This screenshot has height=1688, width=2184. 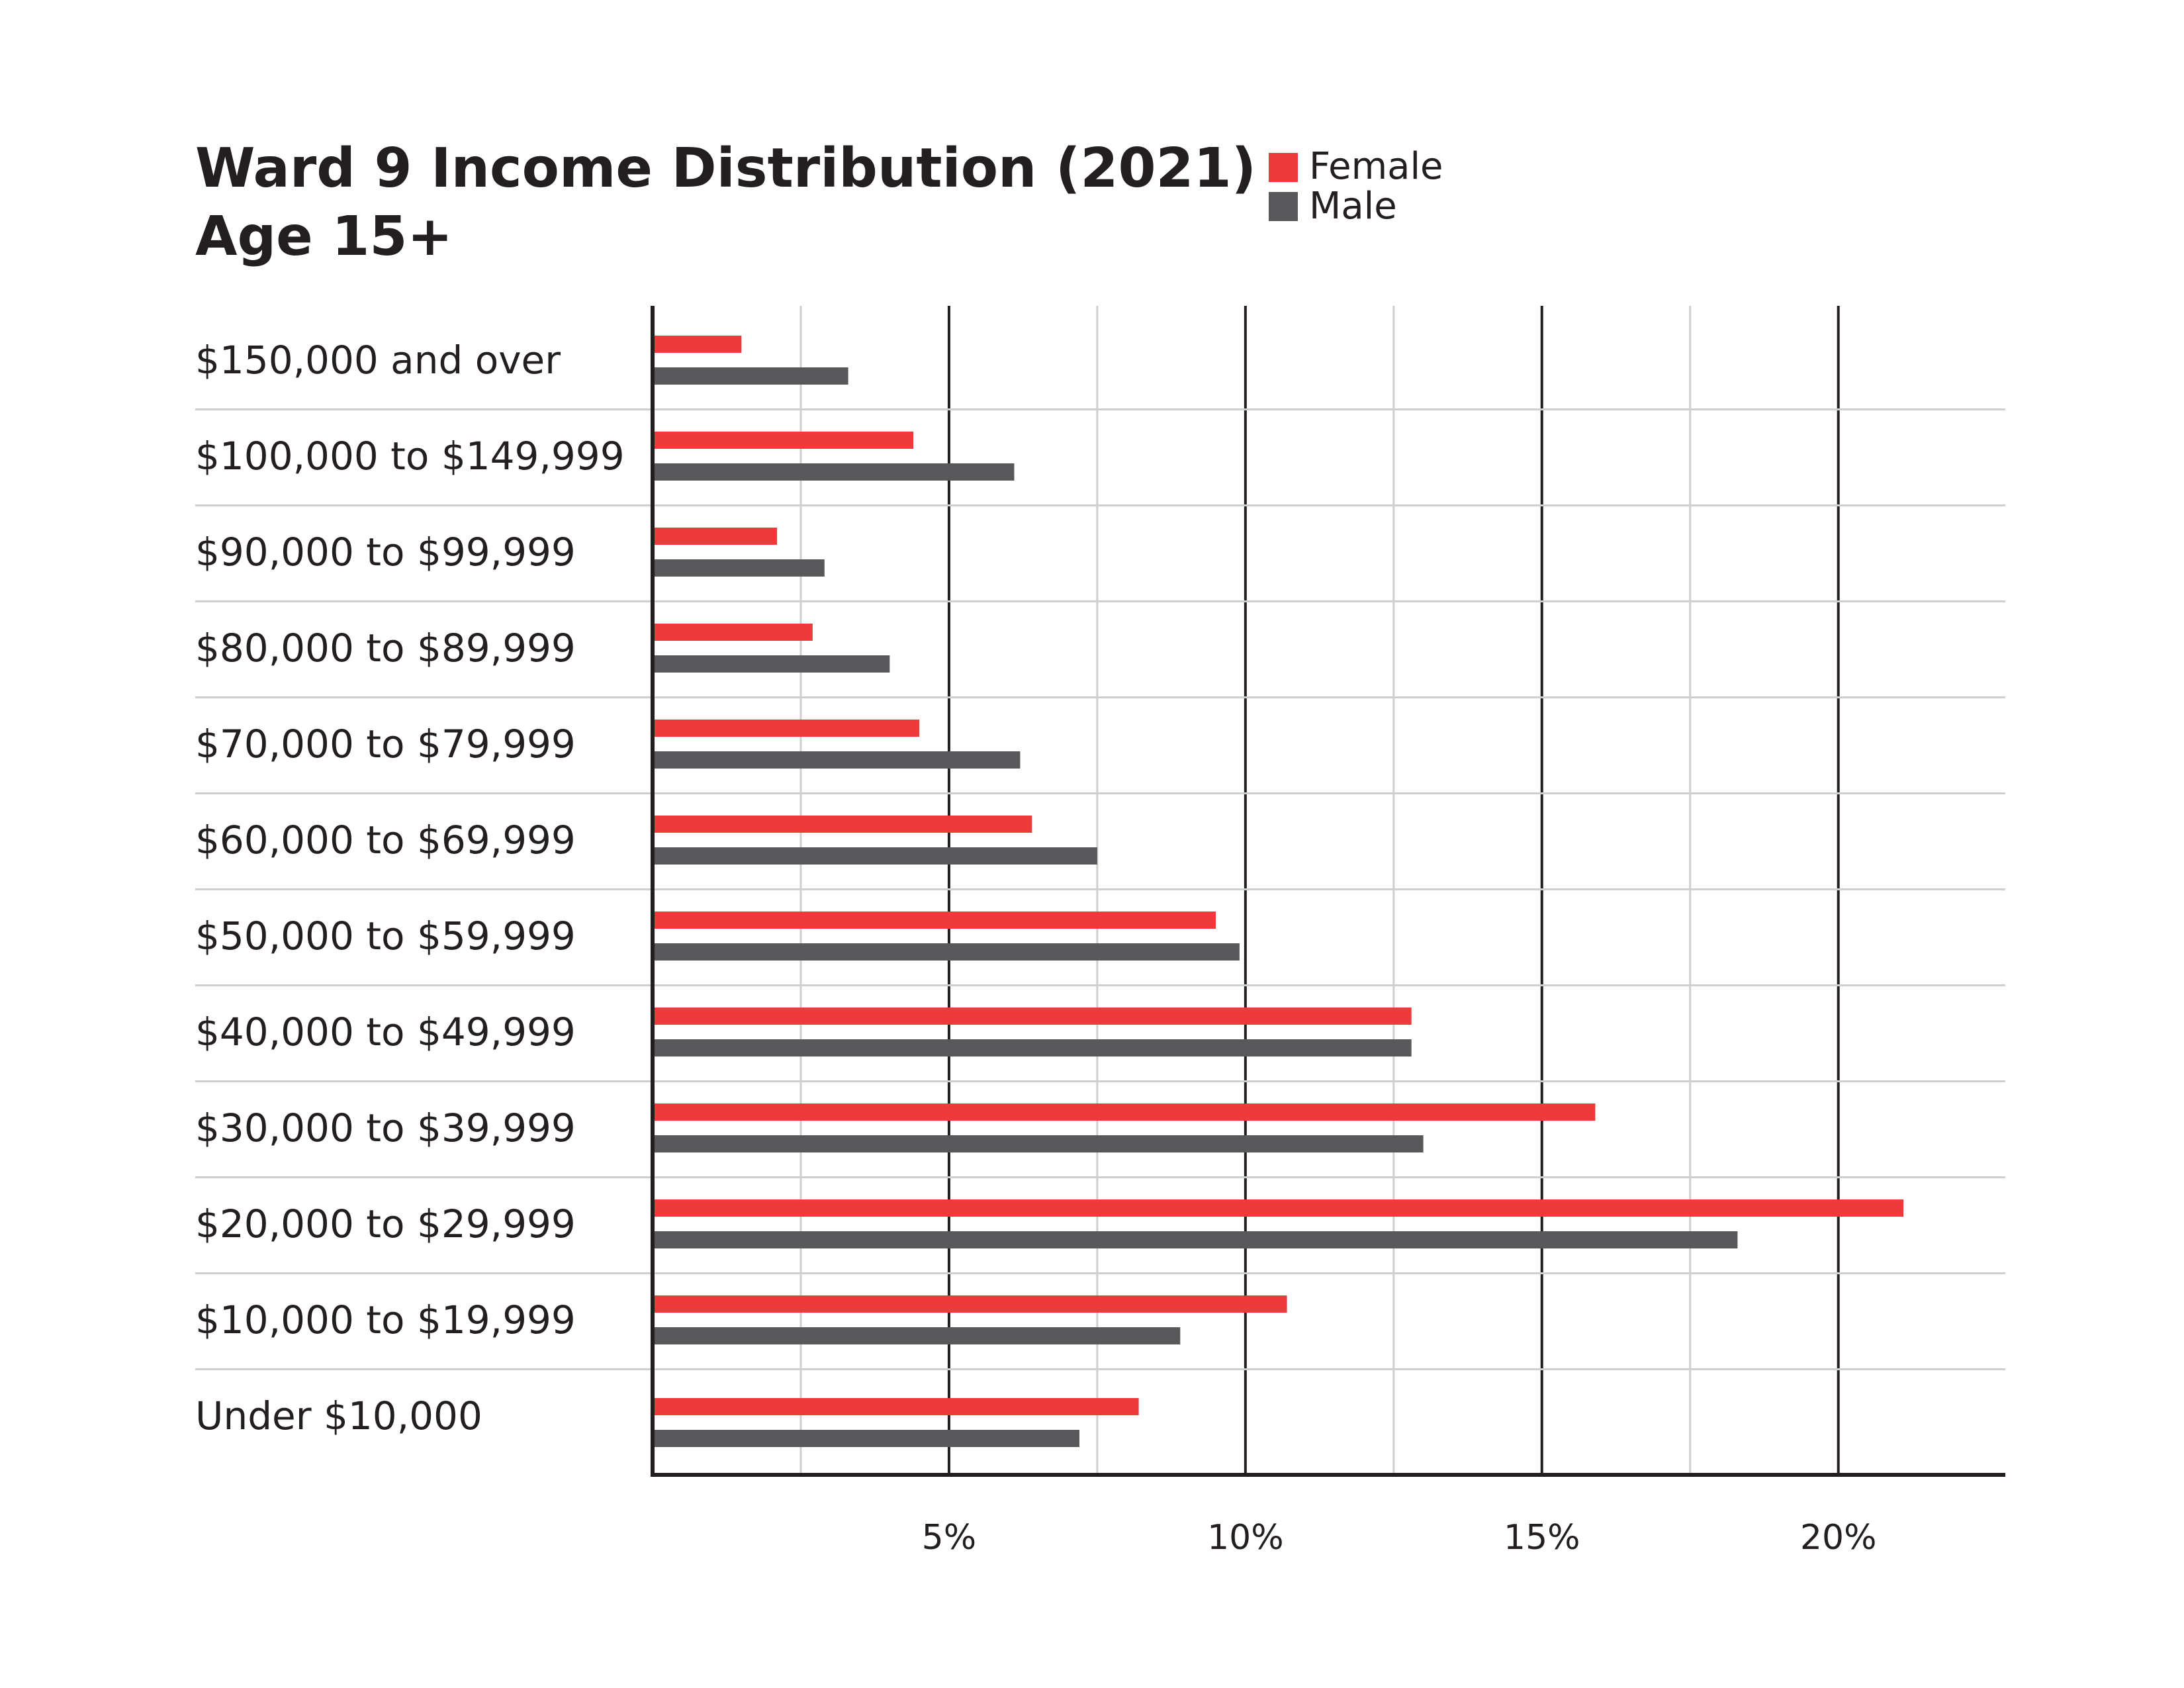 I want to click on legend-label-male: Male, so click(x=1353, y=206).